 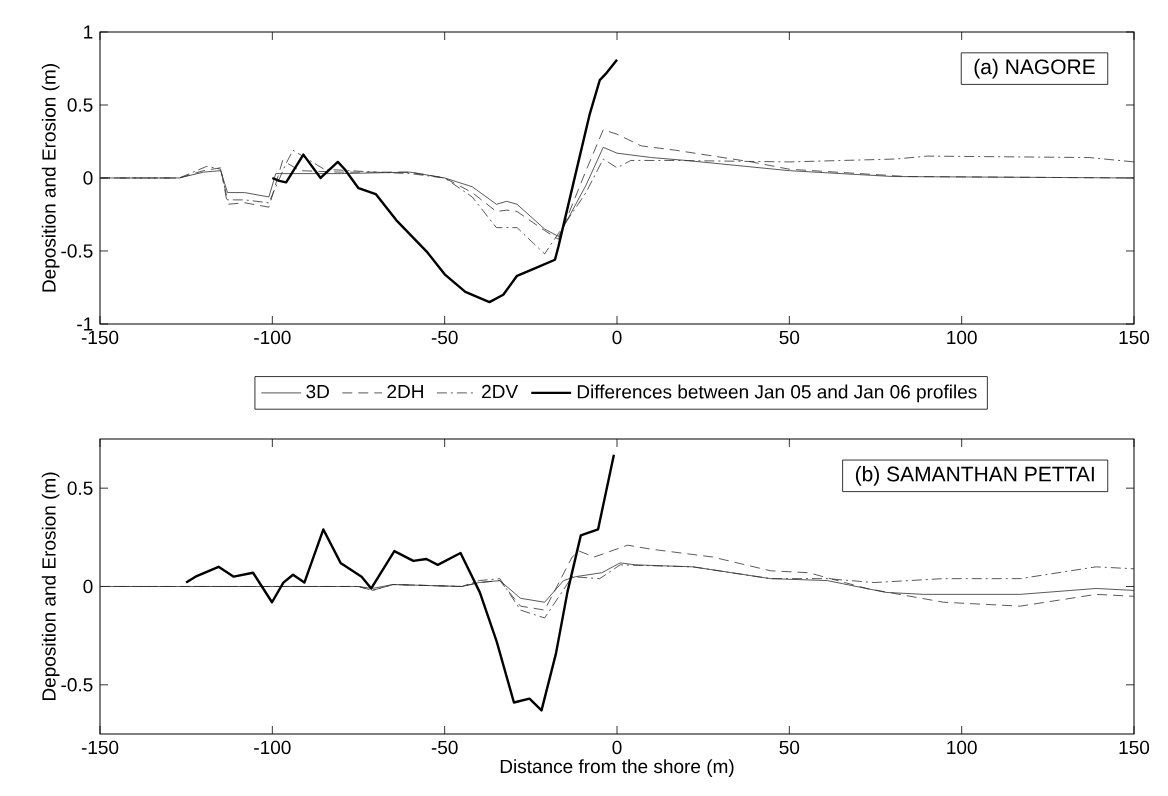 I want to click on legend-label: Differences between Jan 05 and Jan 06 profiles, so click(x=777, y=393).